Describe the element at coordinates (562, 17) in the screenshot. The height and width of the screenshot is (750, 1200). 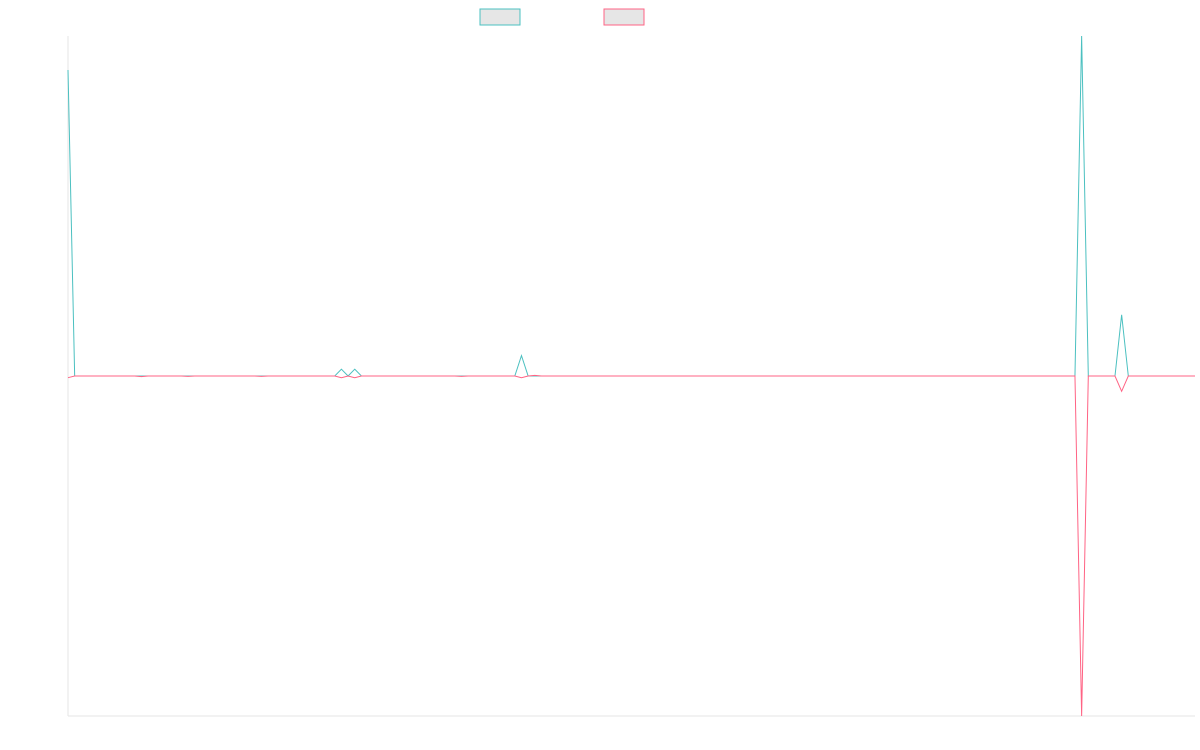
I see `legend` at that location.